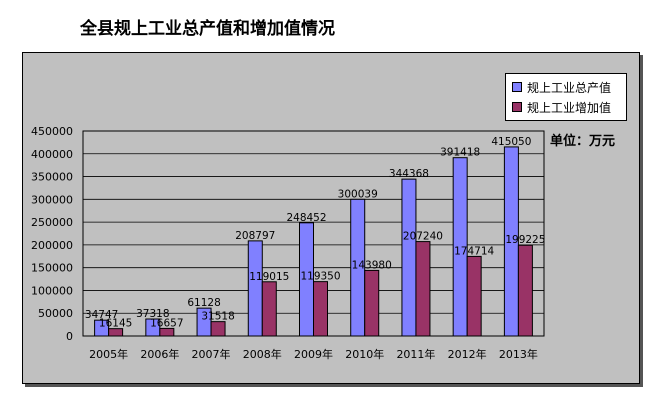 The image size is (650, 404). What do you see at coordinates (52, 199) in the screenshot?
I see `y-tick-label: 300000` at bounding box center [52, 199].